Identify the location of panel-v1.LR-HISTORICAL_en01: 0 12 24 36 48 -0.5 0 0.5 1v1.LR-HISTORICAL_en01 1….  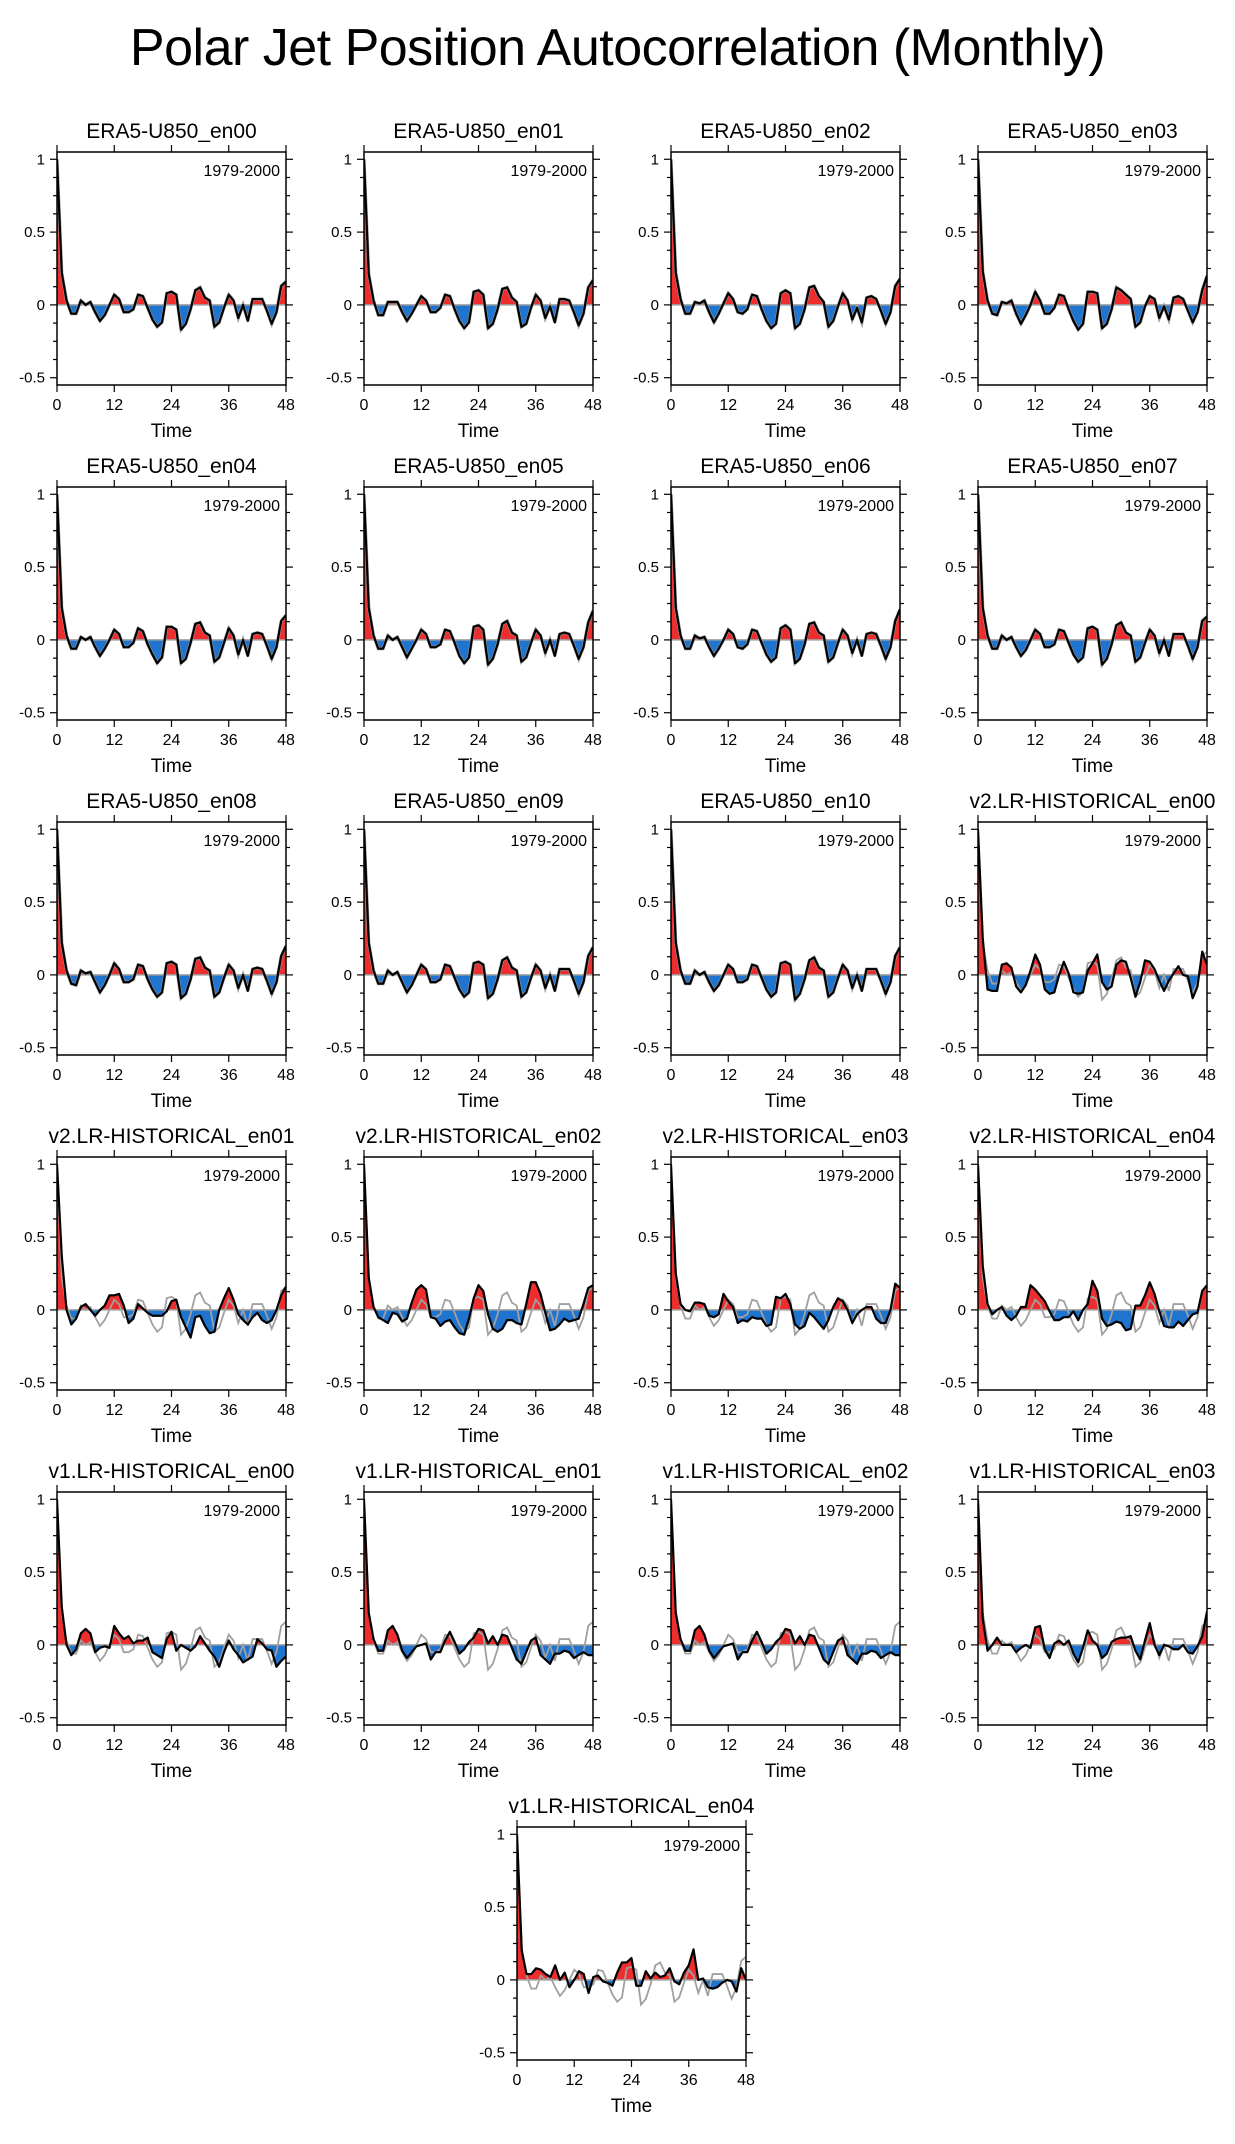
(464, 1621).